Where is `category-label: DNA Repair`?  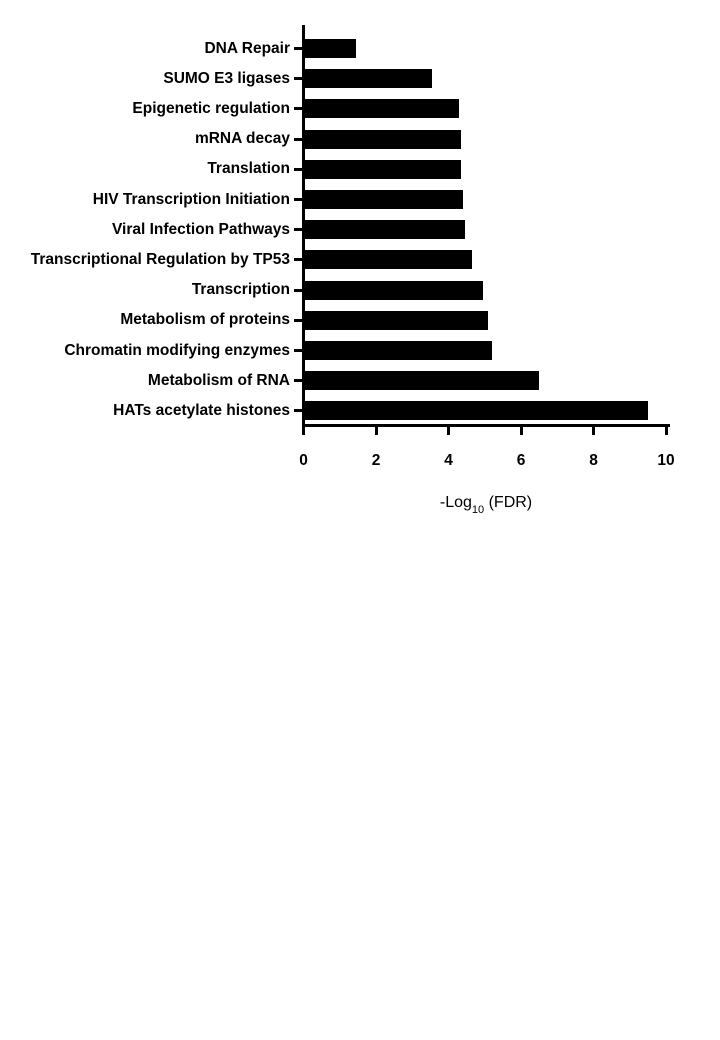 category-label: DNA Repair is located at coordinates (247, 48).